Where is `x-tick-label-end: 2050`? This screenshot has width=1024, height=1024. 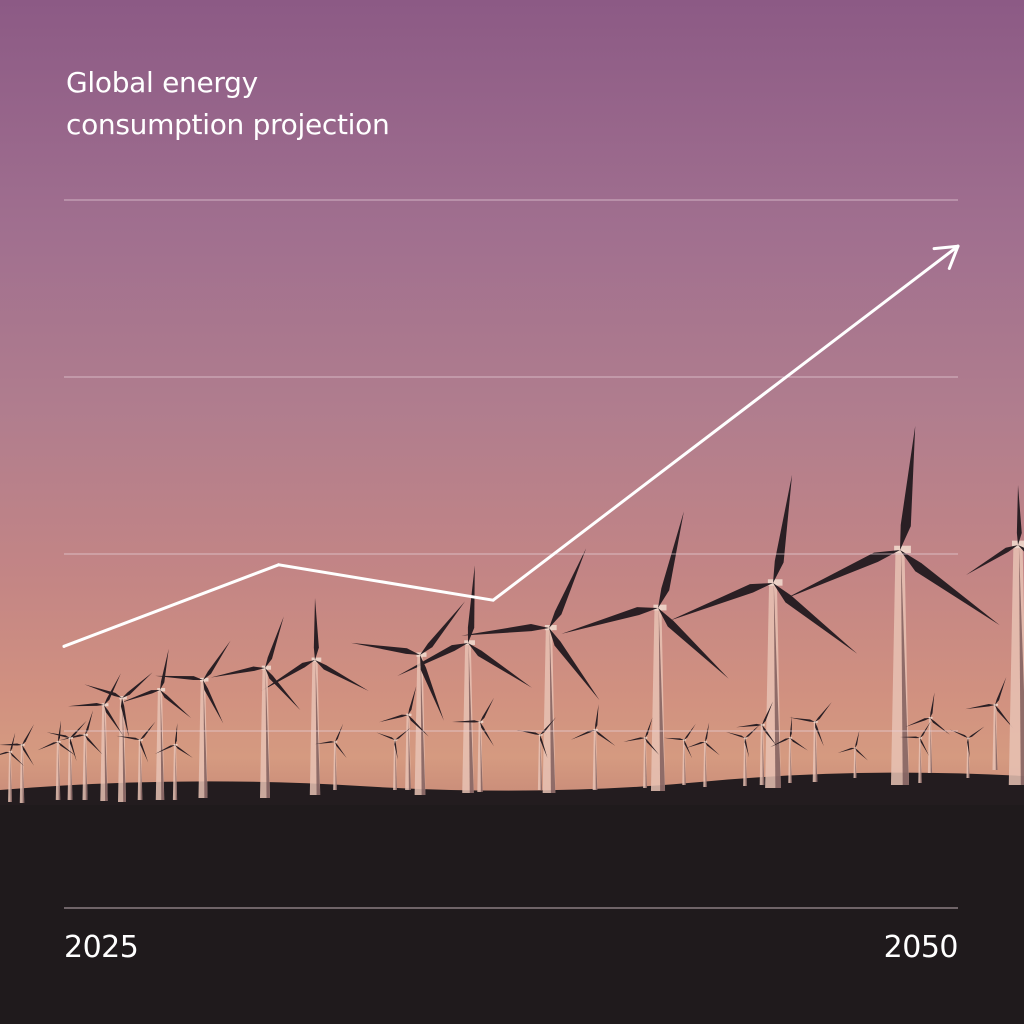 x-tick-label-end: 2050 is located at coordinates (921, 947).